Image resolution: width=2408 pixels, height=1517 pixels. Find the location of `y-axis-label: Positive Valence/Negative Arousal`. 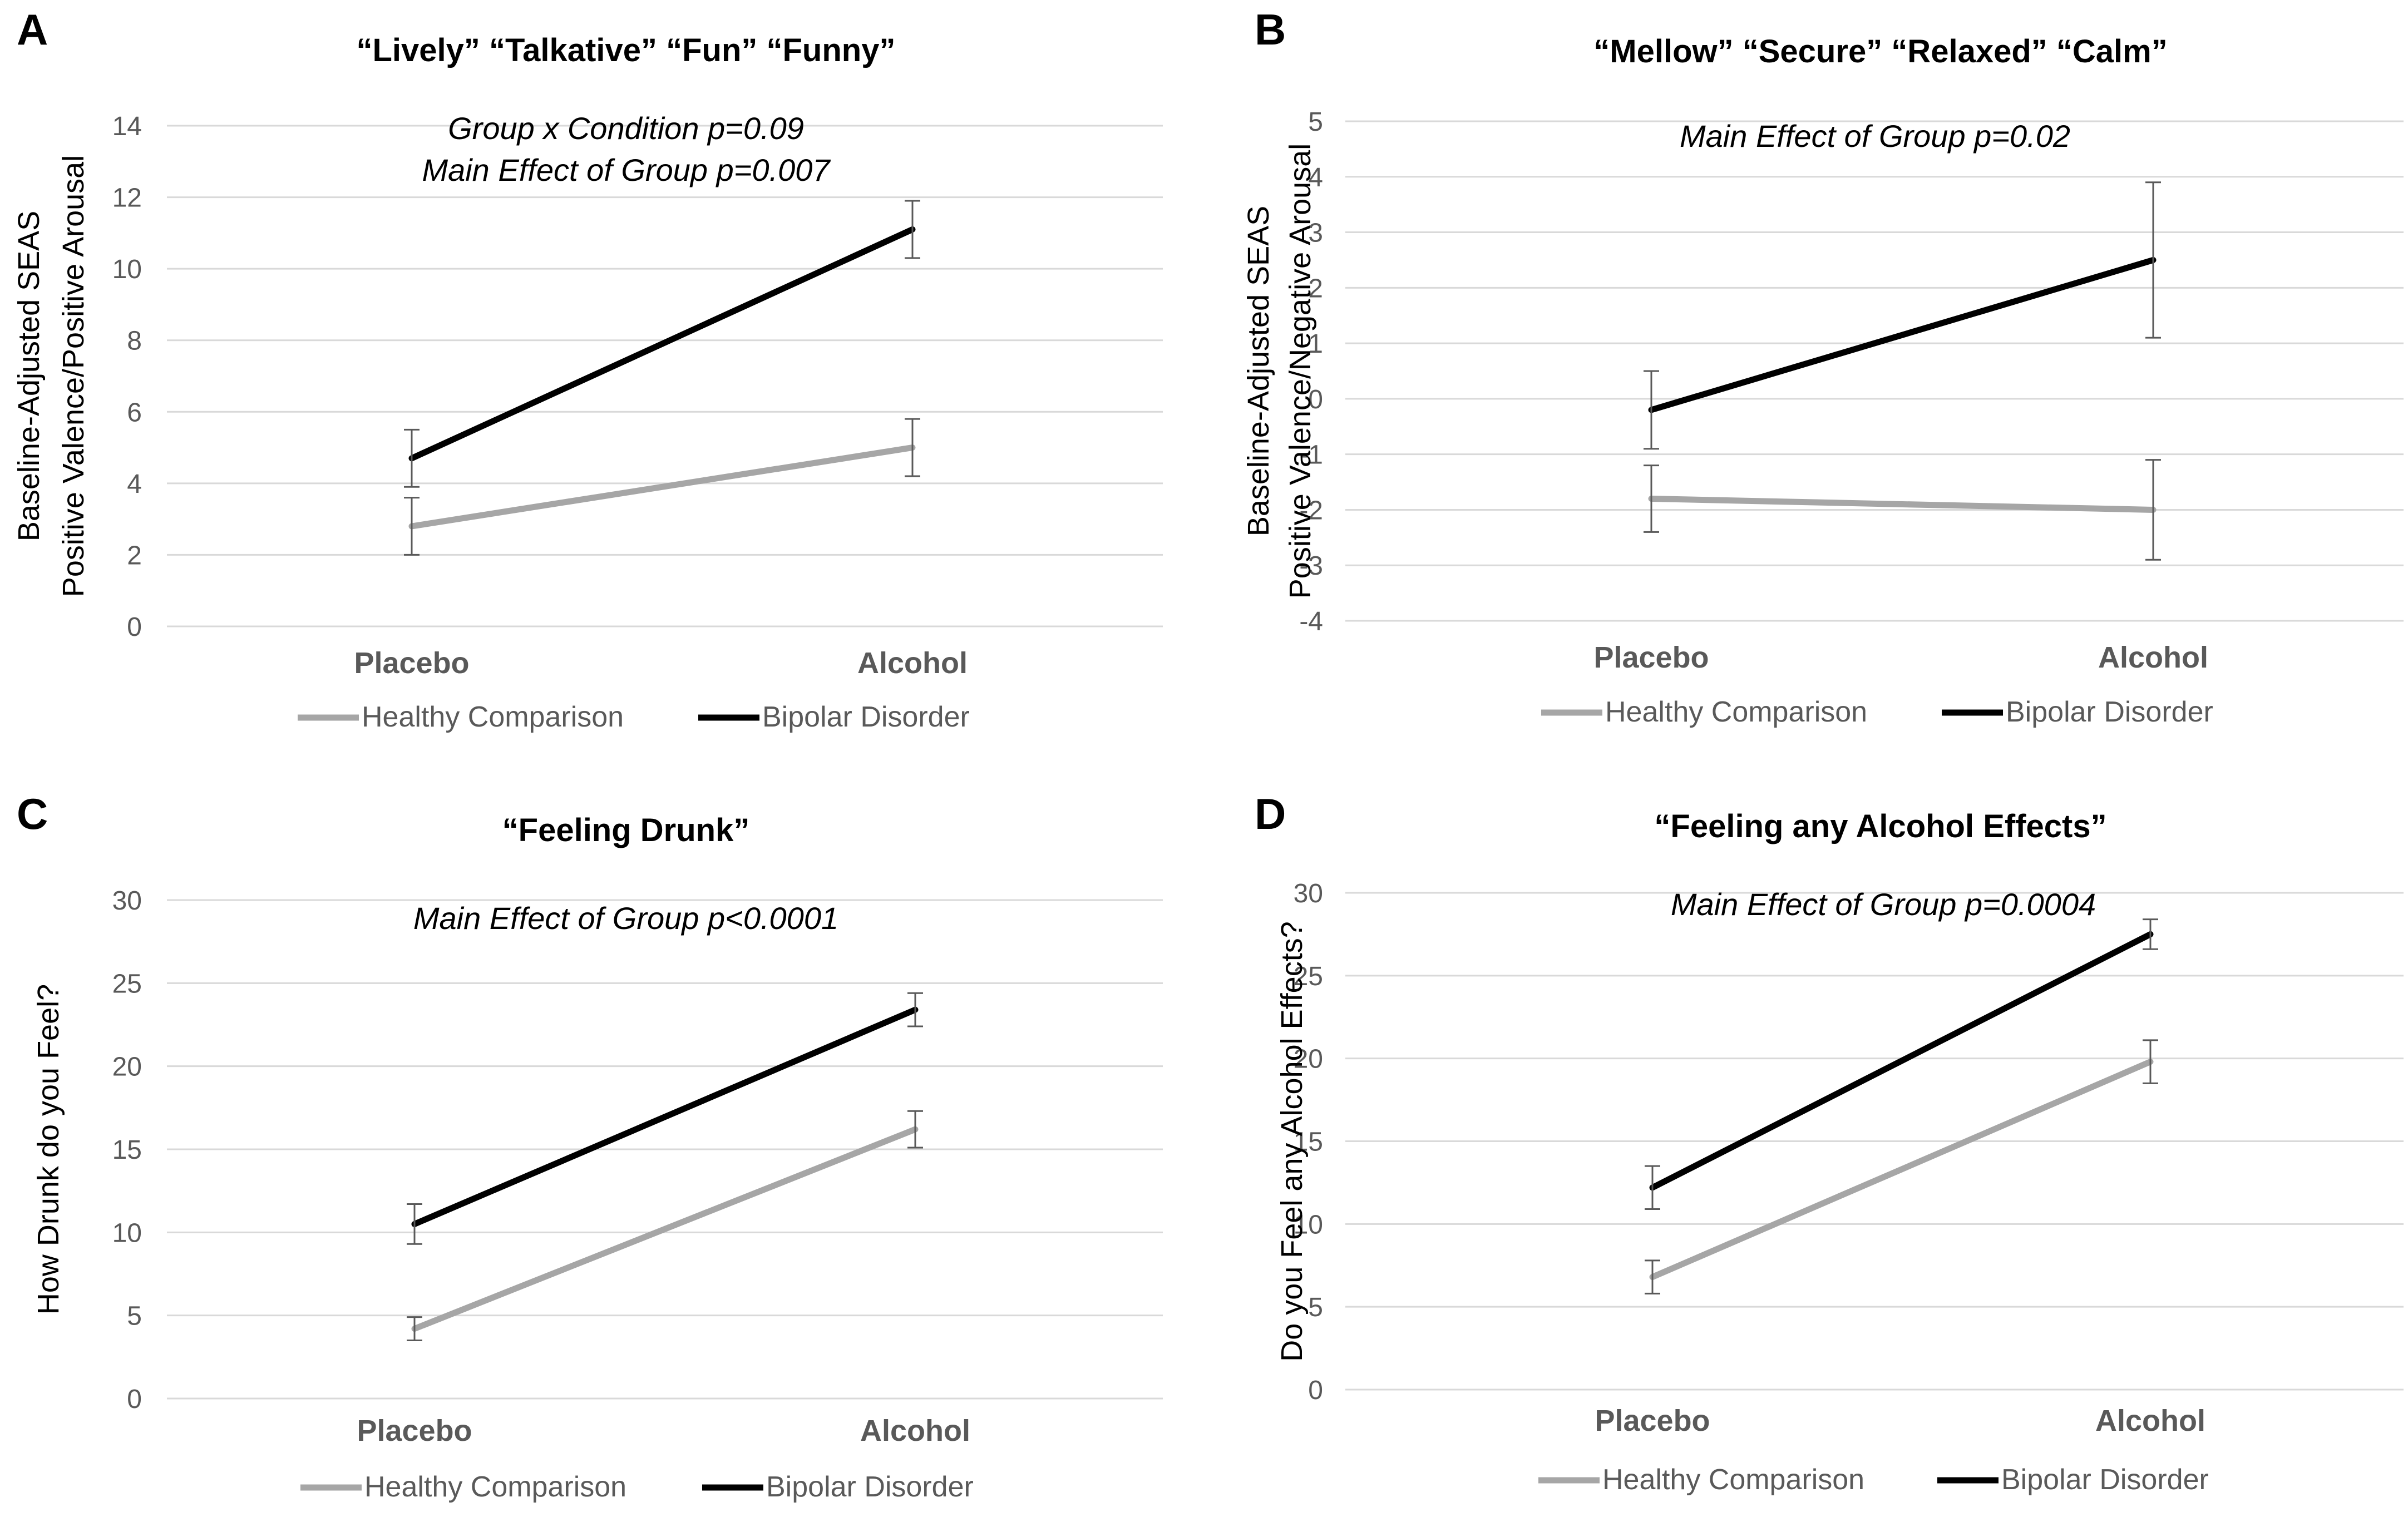

y-axis-label: Positive Valence/Negative Arousal is located at coordinates (1300, 371).